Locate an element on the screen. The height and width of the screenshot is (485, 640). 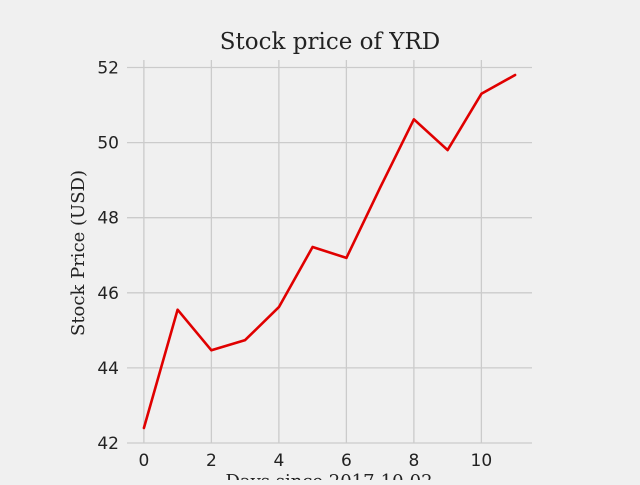
chart-title: Stock price of YRD is located at coordinates (330, 42).